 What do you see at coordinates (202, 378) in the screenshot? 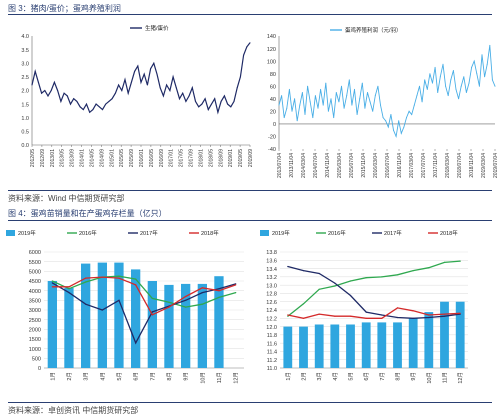
I see `c3-x-tick-label: 10月` at bounding box center [202, 378].